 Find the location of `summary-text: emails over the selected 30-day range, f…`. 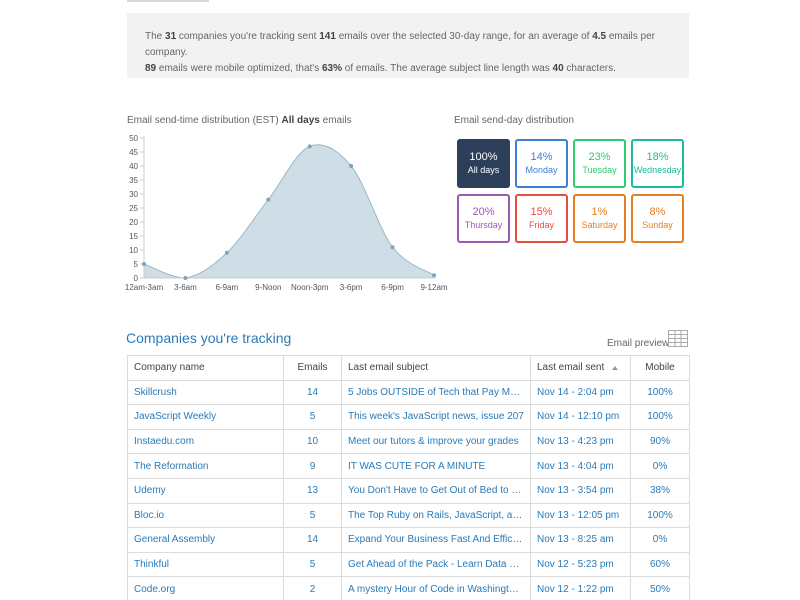

summary-text: emails over the selected 30-day range, f… is located at coordinates (464, 36).